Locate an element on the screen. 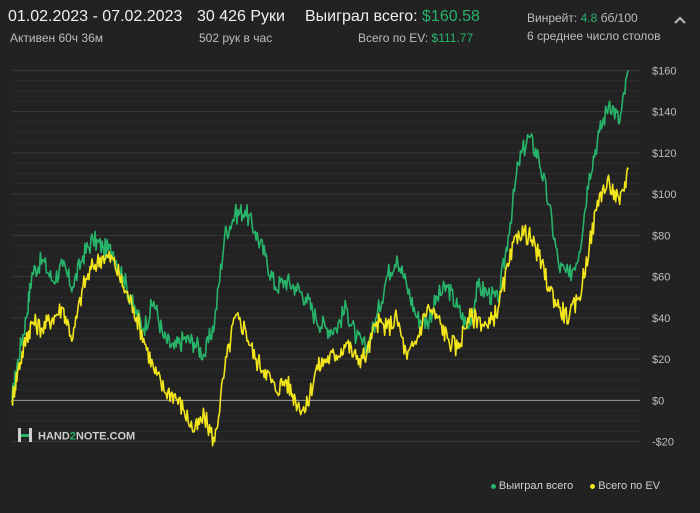  legend-label-won: Выиграл всего is located at coordinates (536, 486).